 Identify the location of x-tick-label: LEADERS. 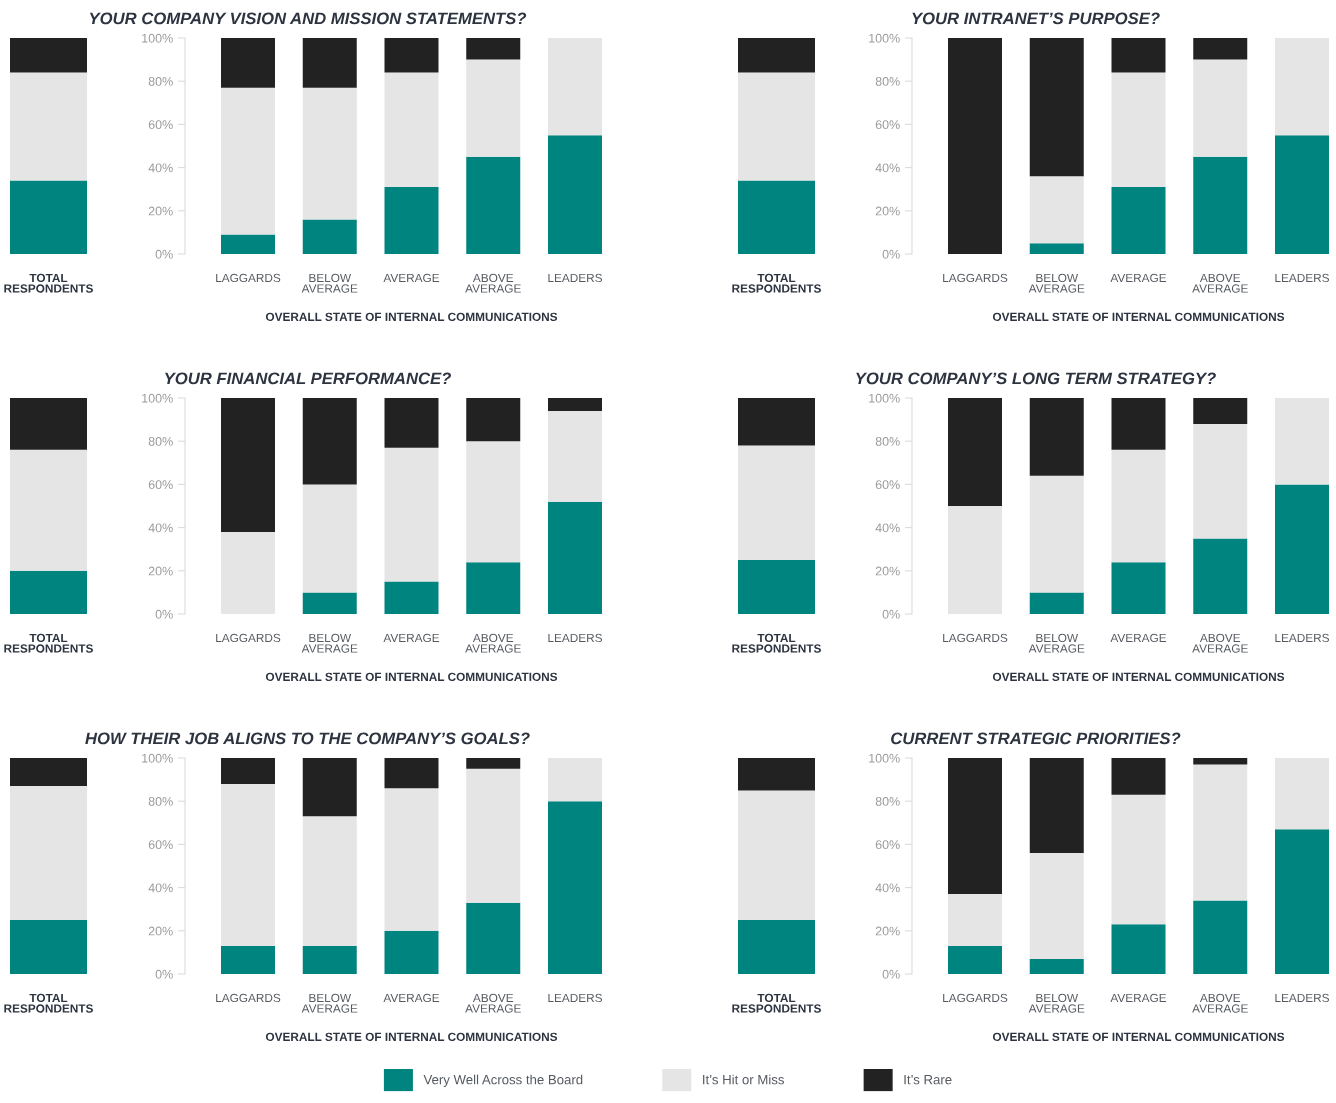
(575, 638).